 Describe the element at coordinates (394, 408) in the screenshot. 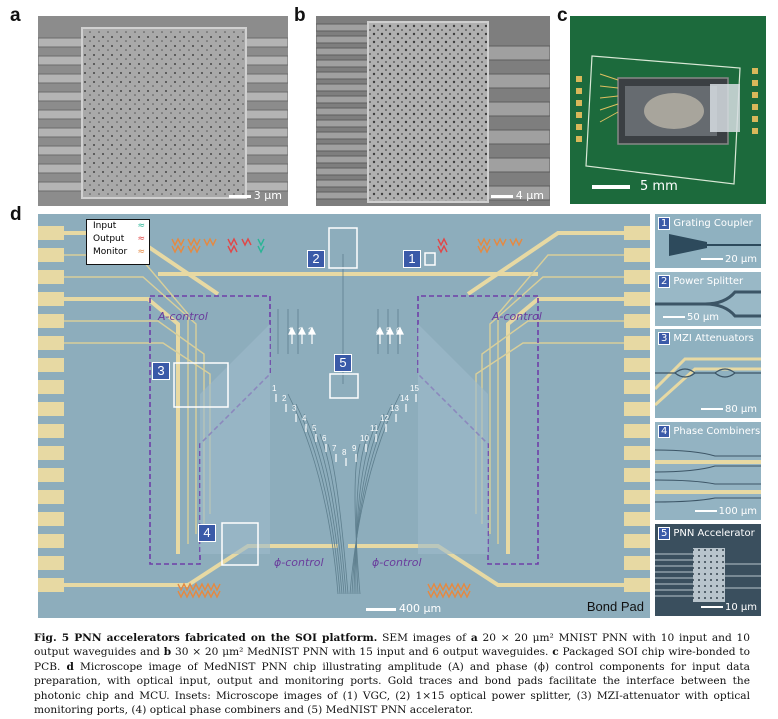

I see `input-port-13: 13` at that location.